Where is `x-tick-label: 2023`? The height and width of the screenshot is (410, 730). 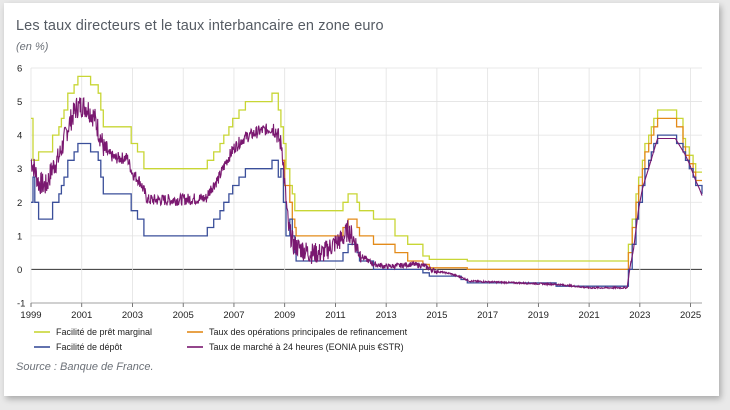 x-tick-label: 2023 is located at coordinates (639, 315).